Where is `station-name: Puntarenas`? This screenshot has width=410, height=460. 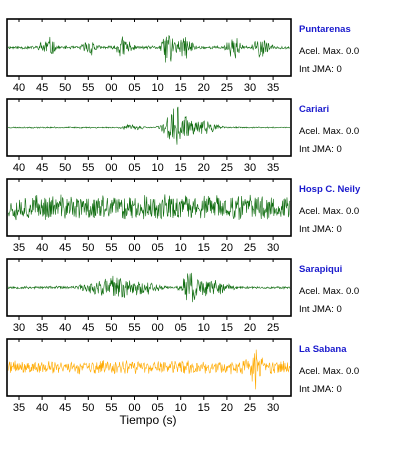 station-name: Puntarenas is located at coordinates (325, 29).